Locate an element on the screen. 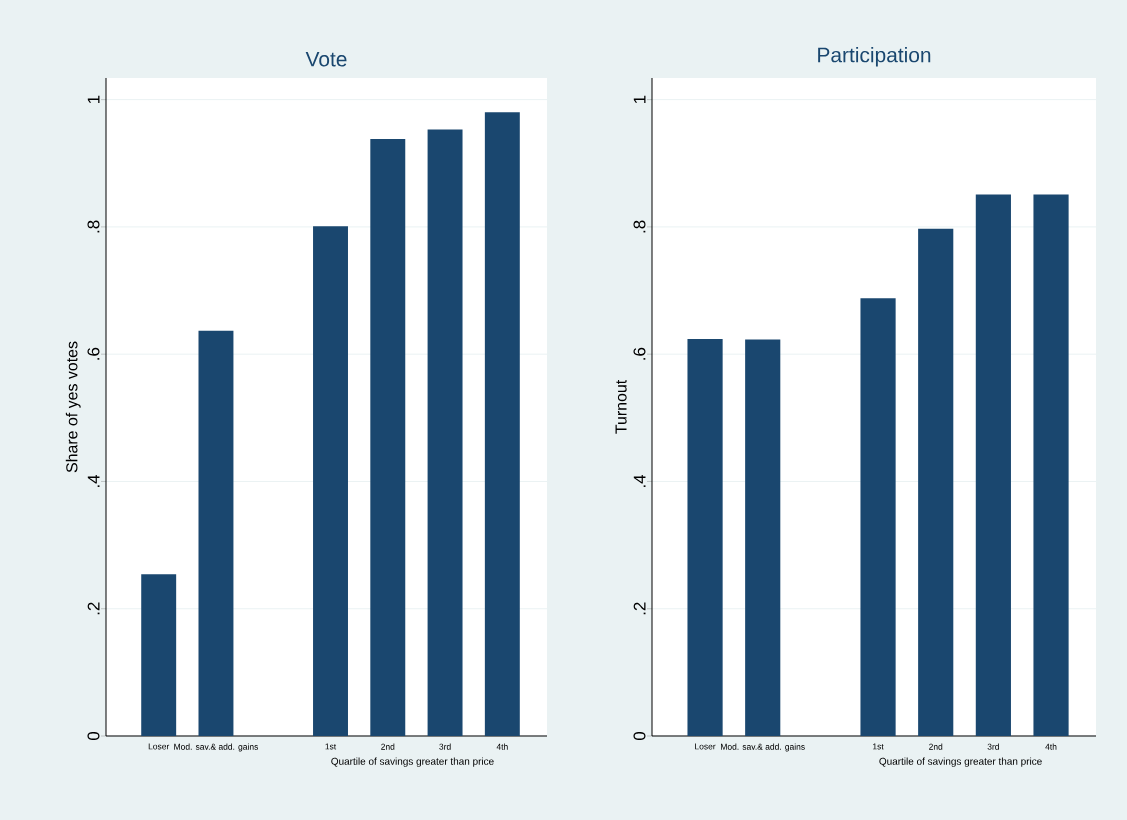  chart-title: Vote is located at coordinates (326, 59).